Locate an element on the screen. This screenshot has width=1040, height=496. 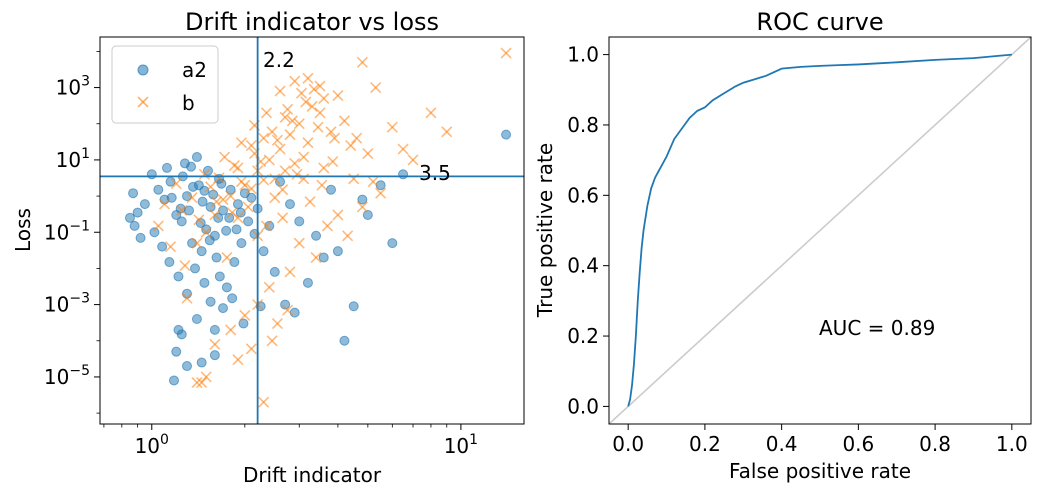
scatter-x-ticks: 100 101 is located at coordinates (290, 441).